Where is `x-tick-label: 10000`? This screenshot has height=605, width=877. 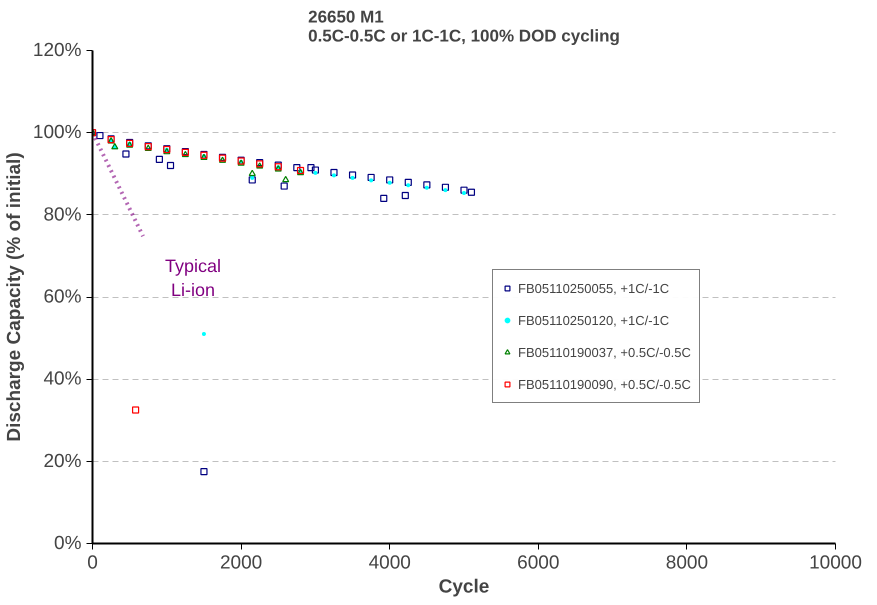 x-tick-label: 10000 is located at coordinates (835, 563).